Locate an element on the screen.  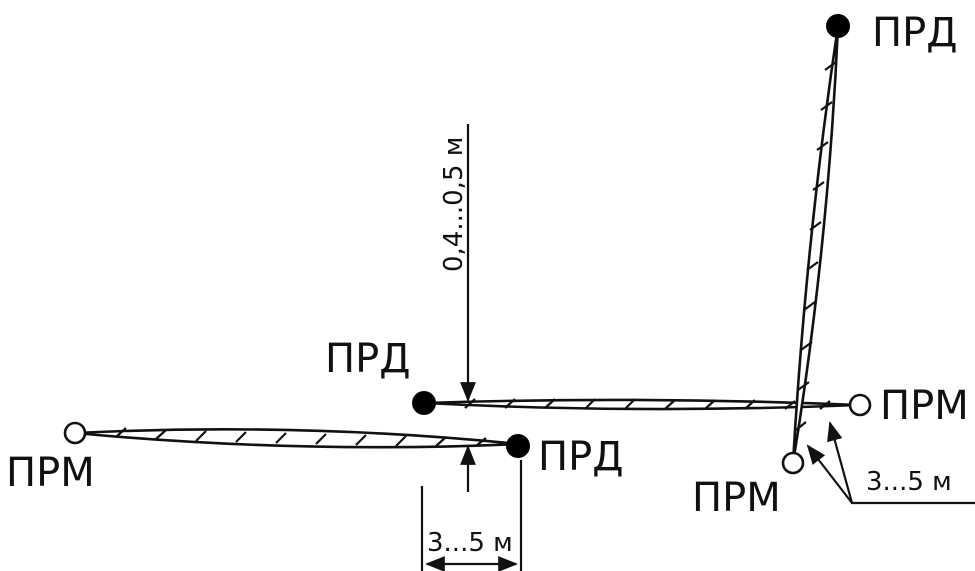
receiver-right-node is located at coordinates (860, 405).